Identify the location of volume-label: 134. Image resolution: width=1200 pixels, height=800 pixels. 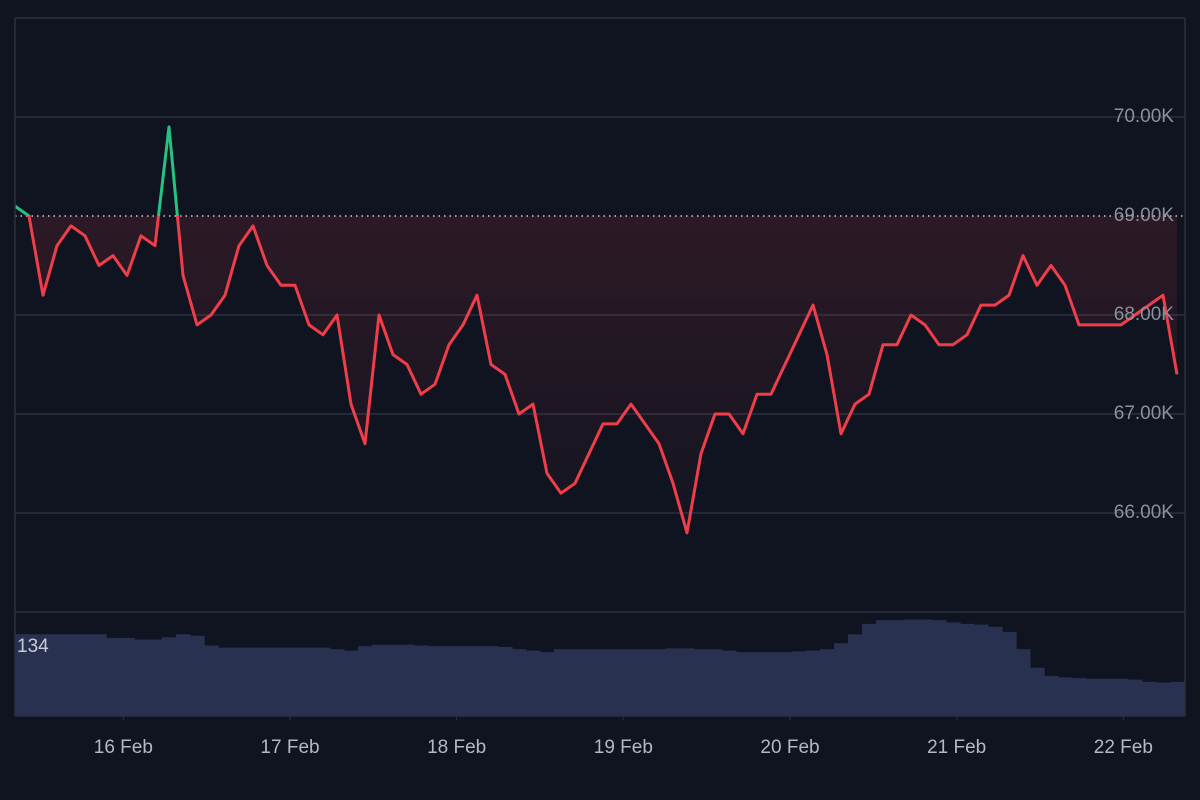
(33, 646).